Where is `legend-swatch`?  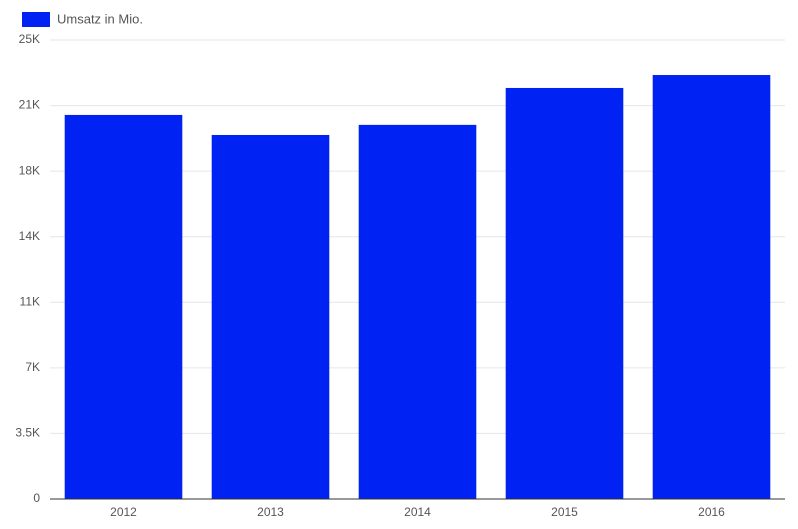
legend-swatch is located at coordinates (36, 19).